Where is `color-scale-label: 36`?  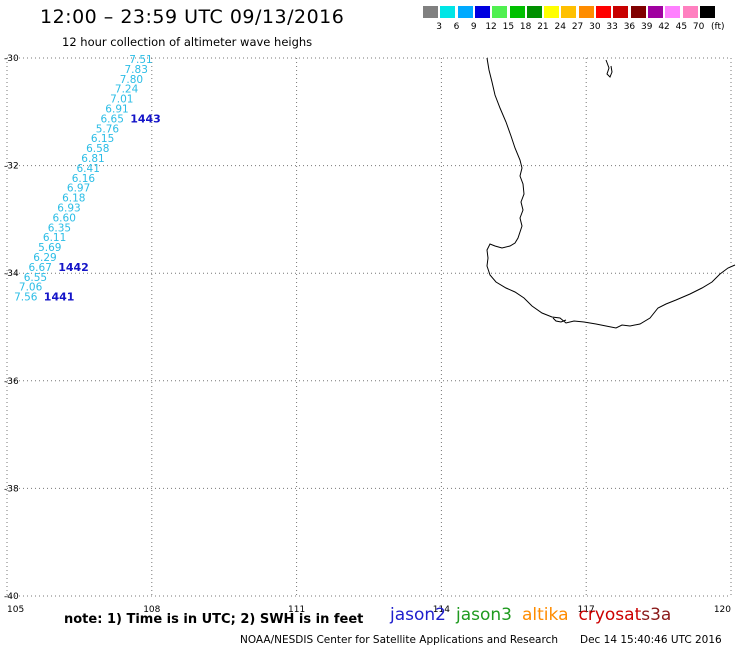 color-scale-label: 36 is located at coordinates (629, 27).